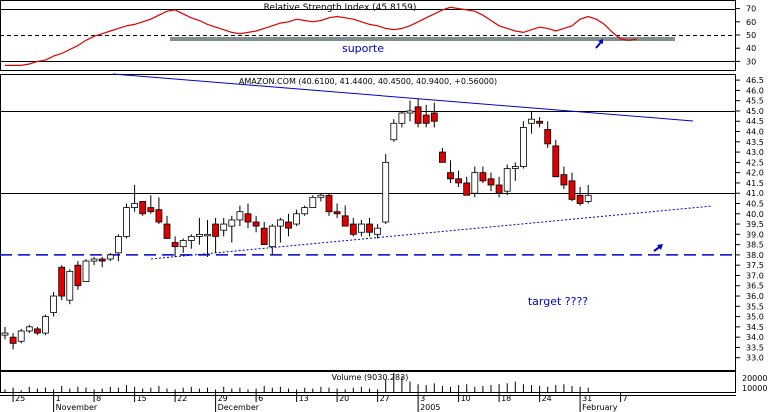 The width and height of the screenshot is (770, 412). What do you see at coordinates (755, 337) in the screenshot?
I see `price-tick-label: 34.0` at bounding box center [755, 337].